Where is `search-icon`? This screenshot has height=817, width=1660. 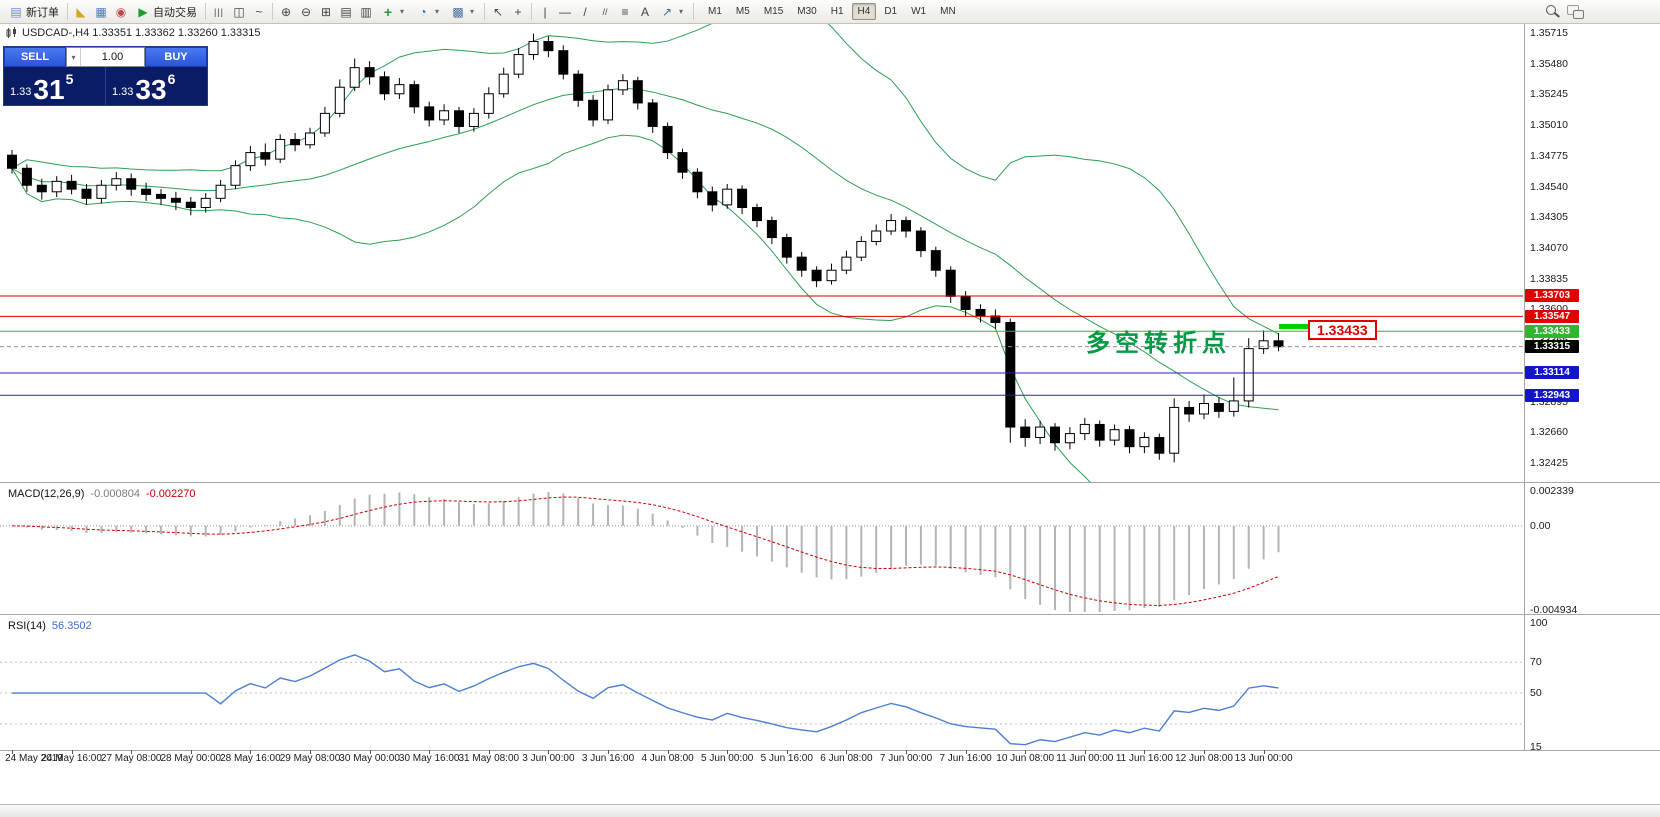
search-icon is located at coordinates (1553, 12).